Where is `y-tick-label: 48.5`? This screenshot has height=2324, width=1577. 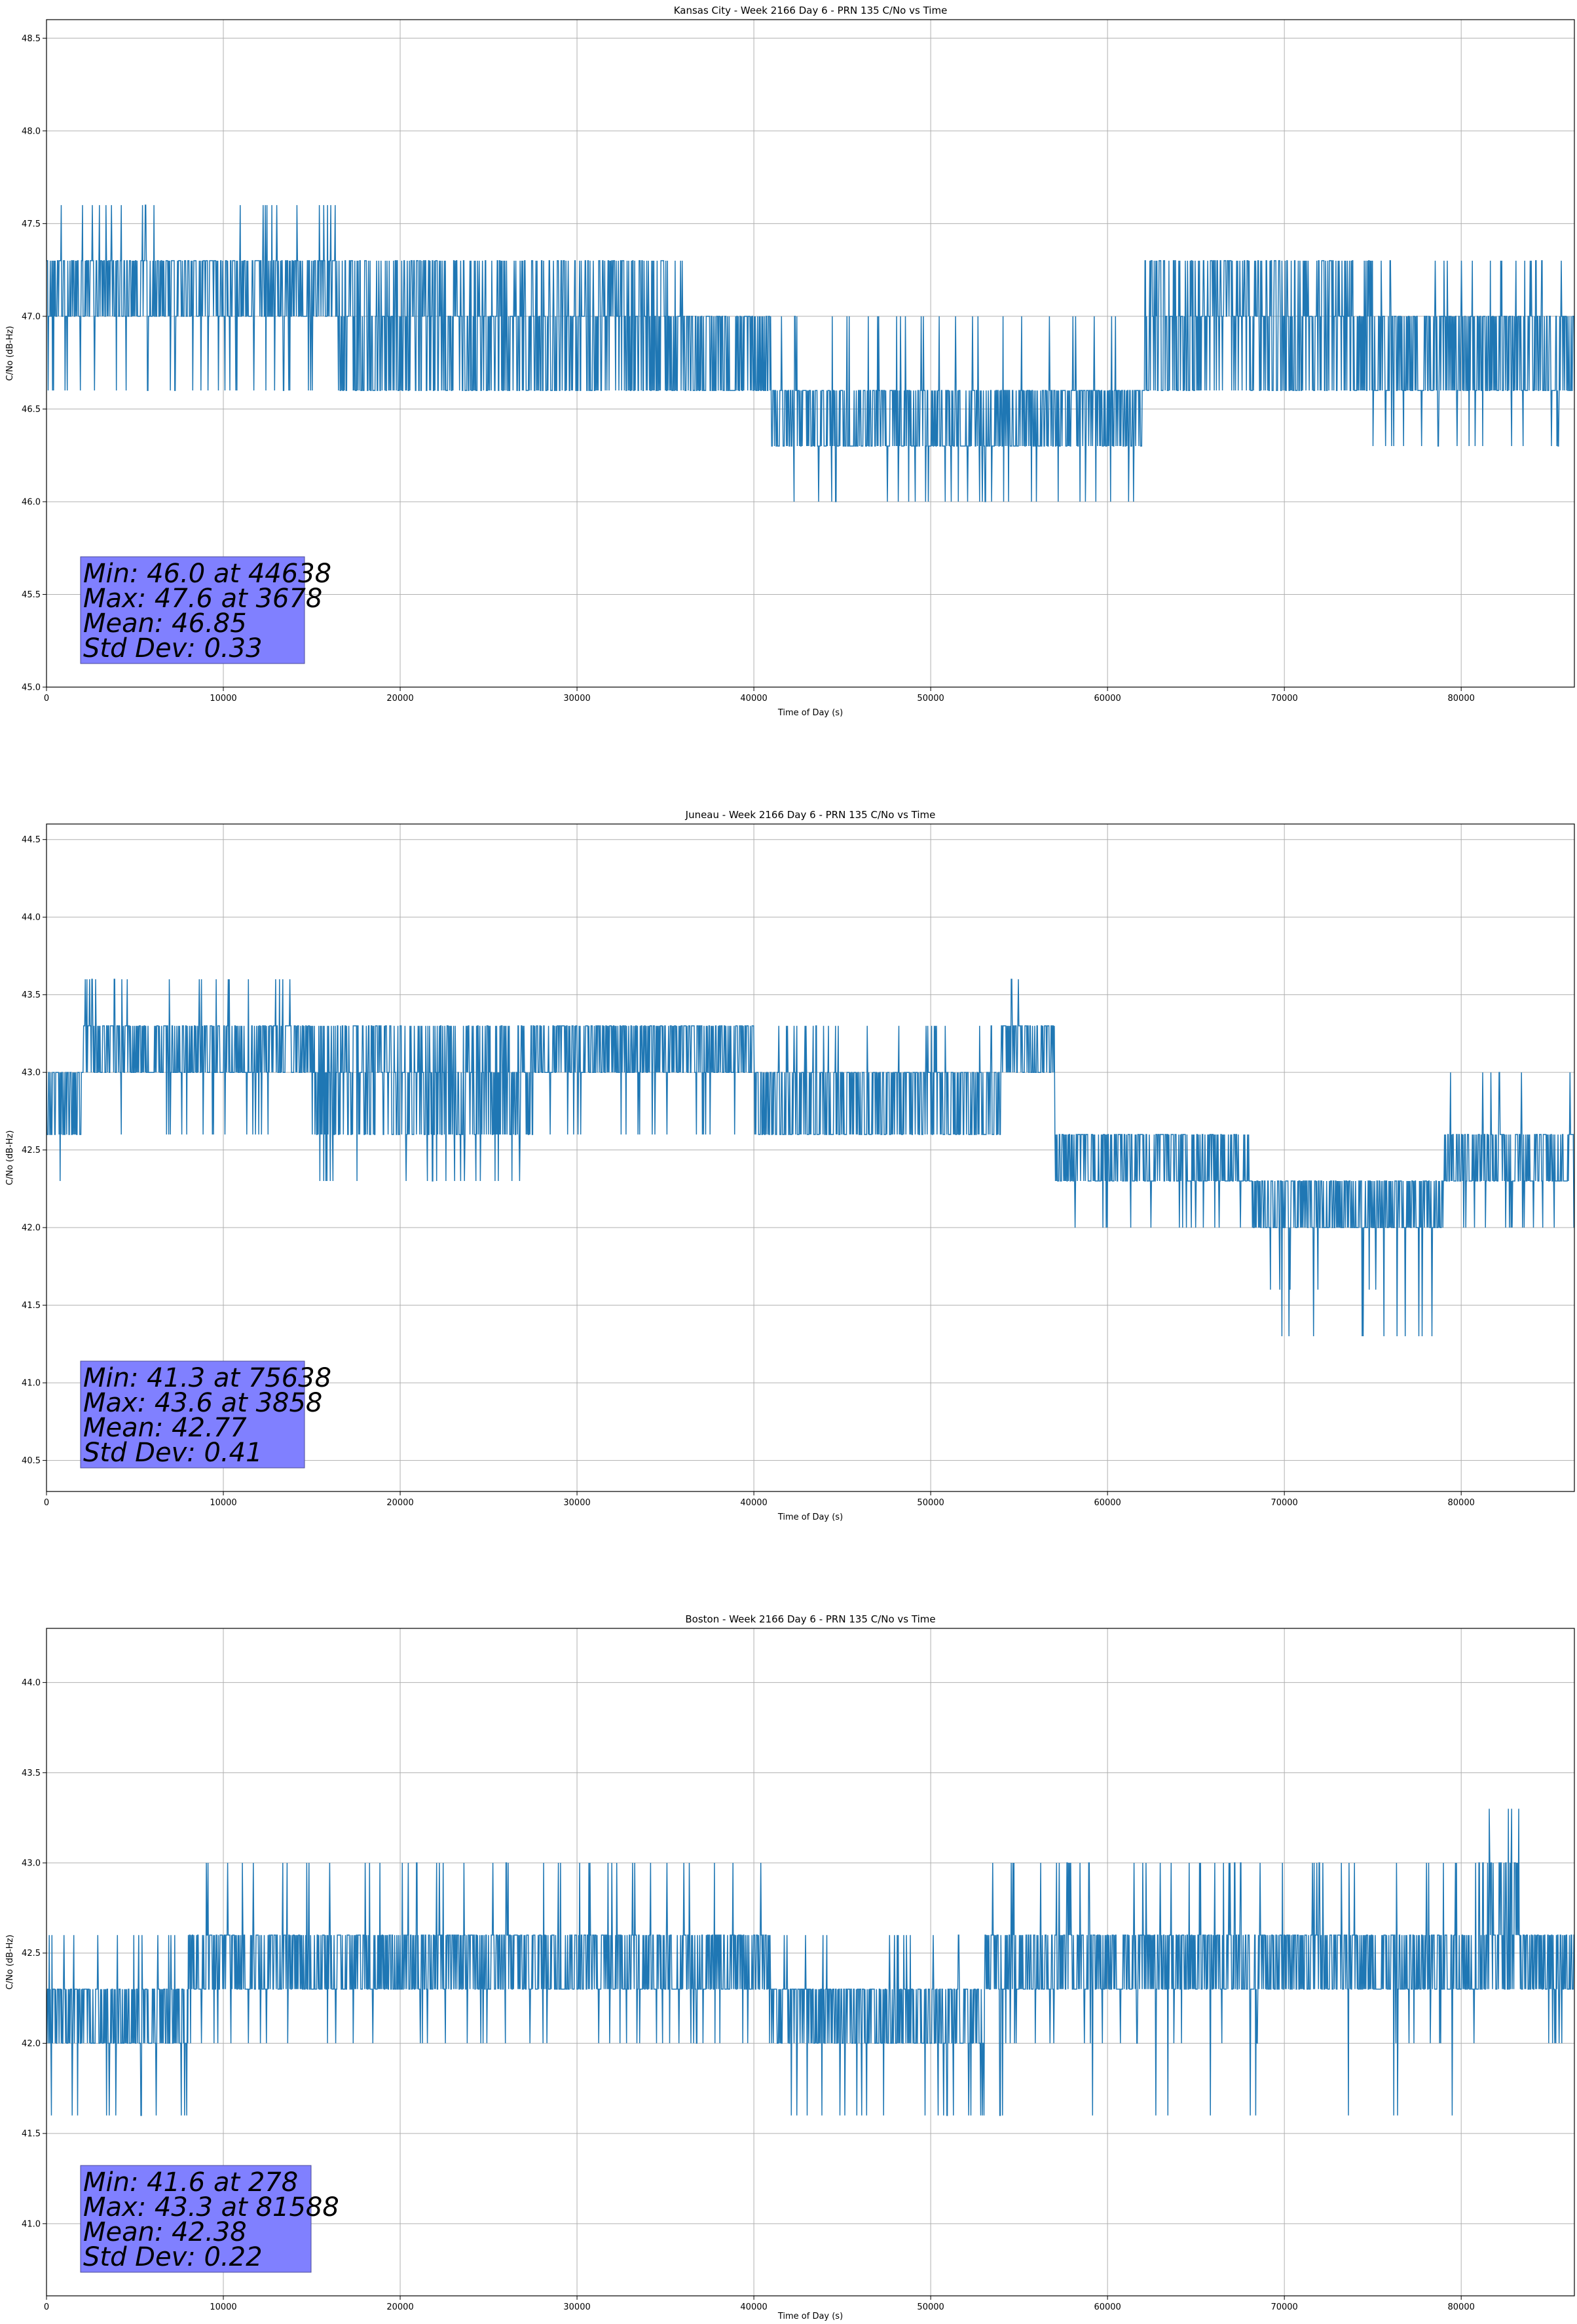
y-tick-label: 48.5 is located at coordinates (31, 39).